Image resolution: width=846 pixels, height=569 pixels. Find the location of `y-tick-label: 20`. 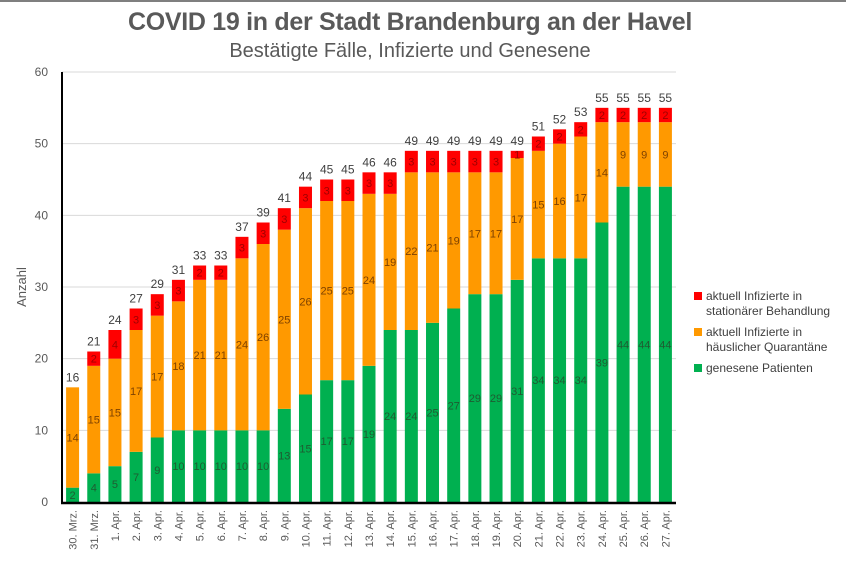

y-tick-label: 20 is located at coordinates (42, 359).